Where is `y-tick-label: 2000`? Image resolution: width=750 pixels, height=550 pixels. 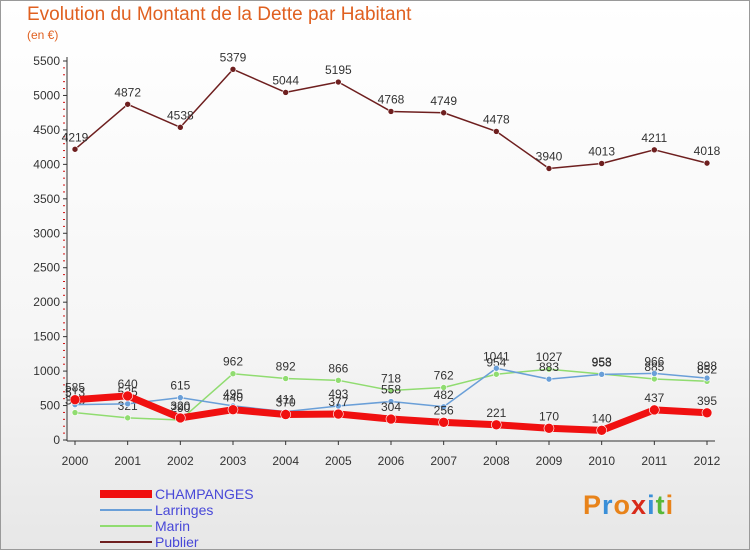
y-tick-label: 2000 is located at coordinates (46, 302).